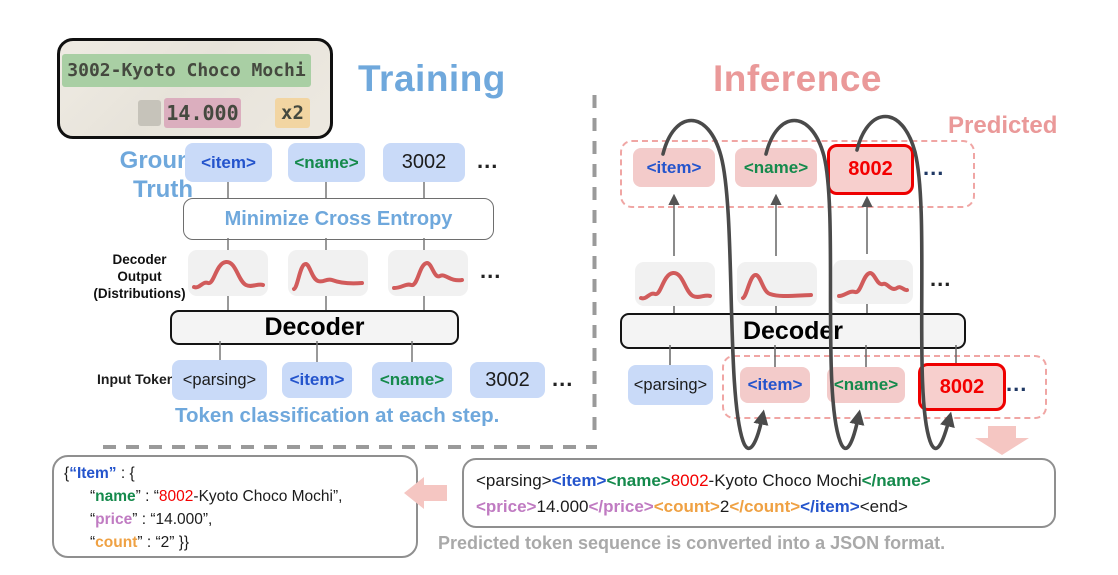 This screenshot has width=1118, height=575. I want to click on token-classification-caption: Token classification at each step., so click(337, 415).